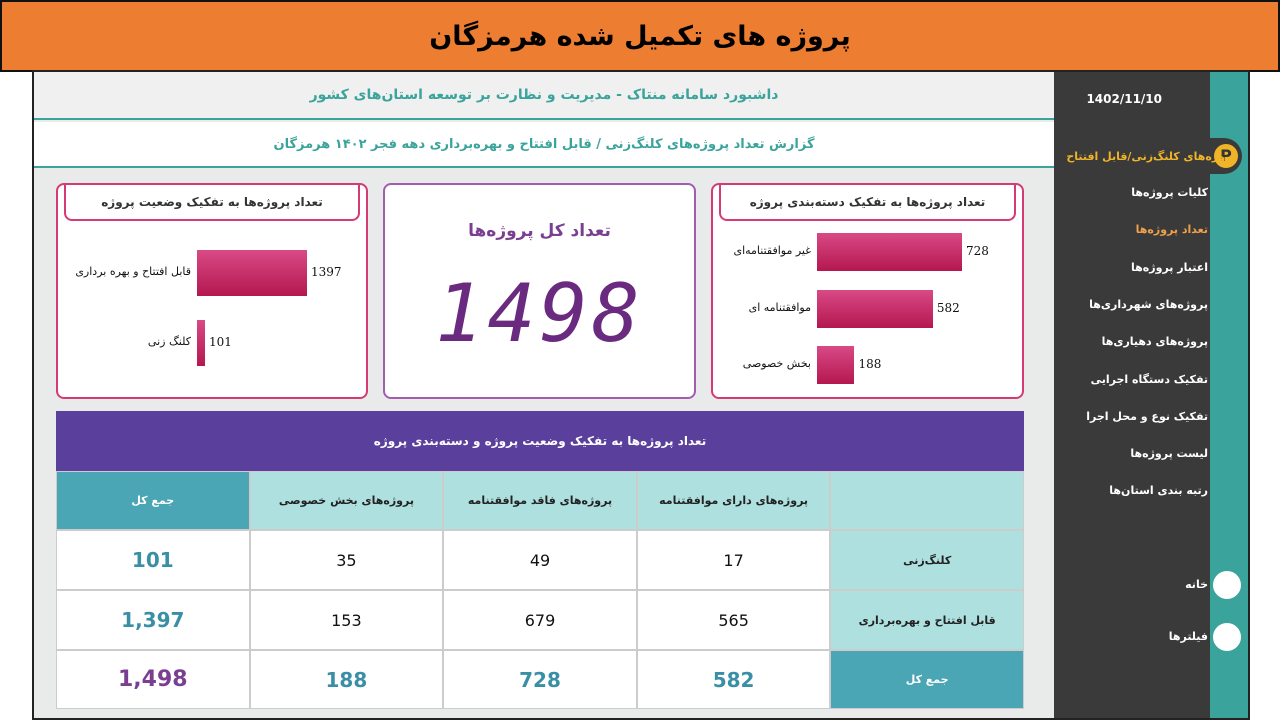  What do you see at coordinates (133, 271) in the screenshot?
I see `category-label: قابل افتتاح و بهره برداری` at bounding box center [133, 271].